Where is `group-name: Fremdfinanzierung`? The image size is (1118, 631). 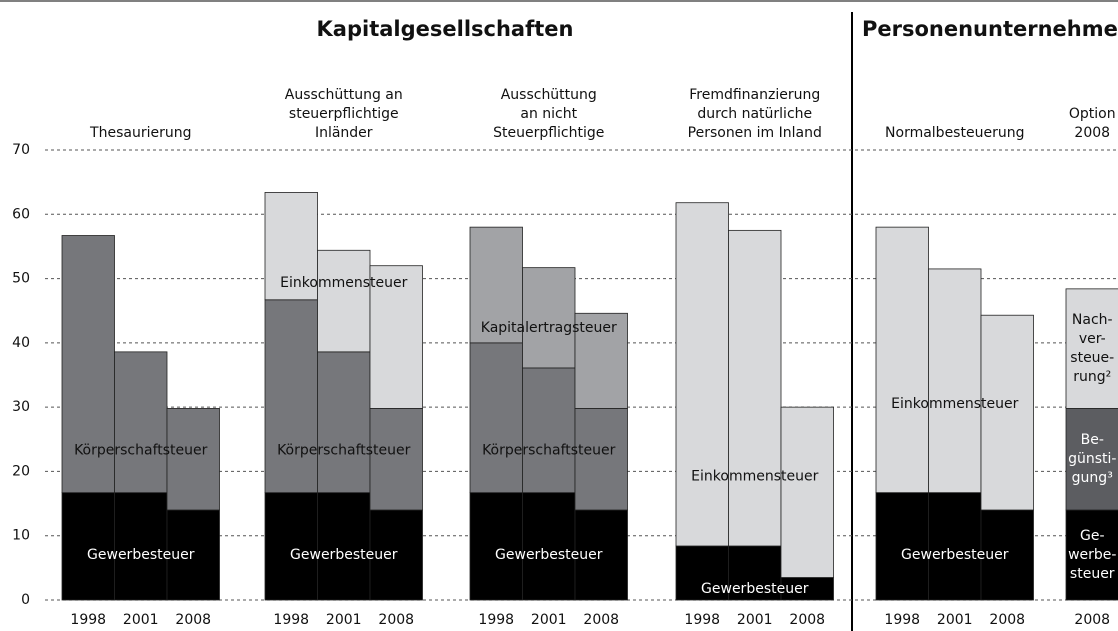
group-name: Fremdfinanzierung is located at coordinates (754, 95).